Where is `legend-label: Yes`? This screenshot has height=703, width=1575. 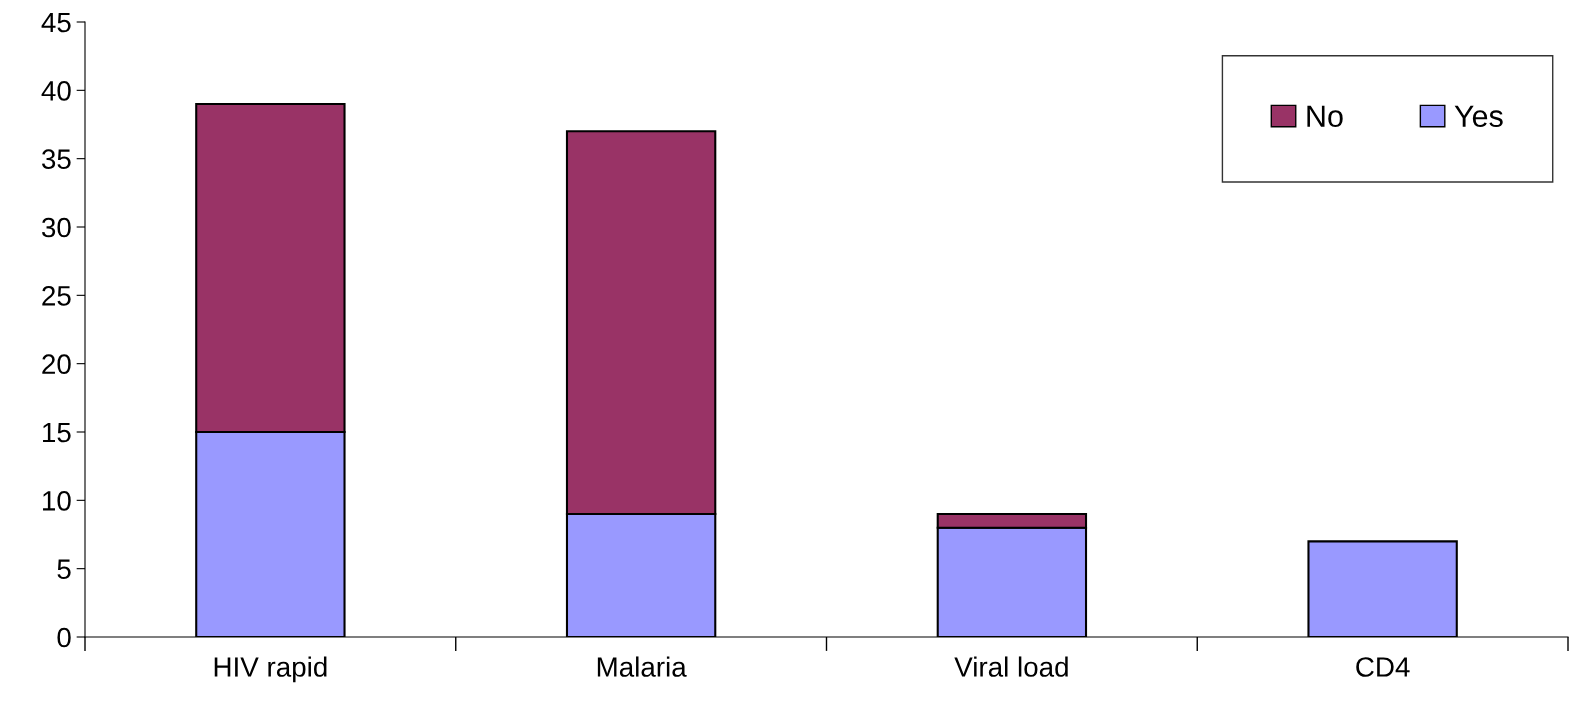
legend-label: Yes is located at coordinates (1478, 116).